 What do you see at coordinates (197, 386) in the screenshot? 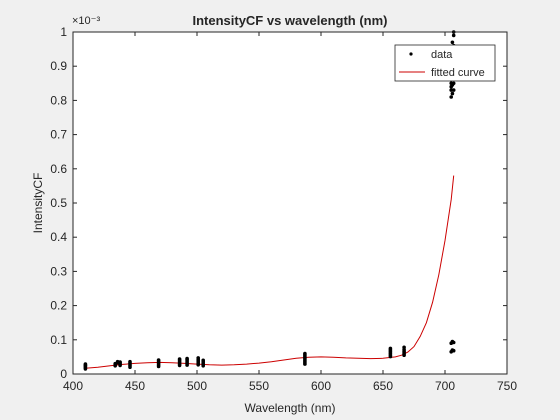
I see `x-tick-label: 500` at bounding box center [197, 386].